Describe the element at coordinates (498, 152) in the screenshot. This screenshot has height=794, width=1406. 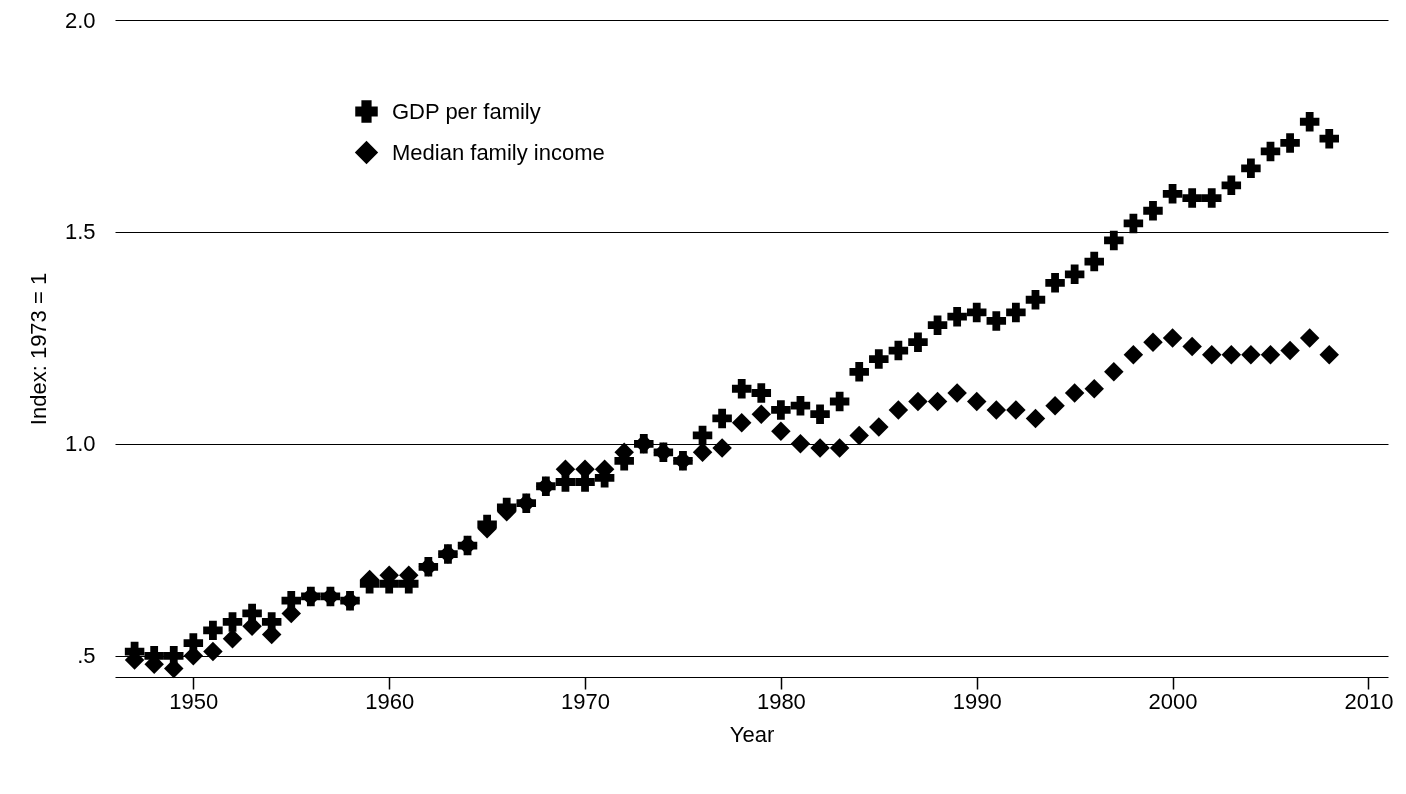
I see `legend-label: Median family income` at that location.